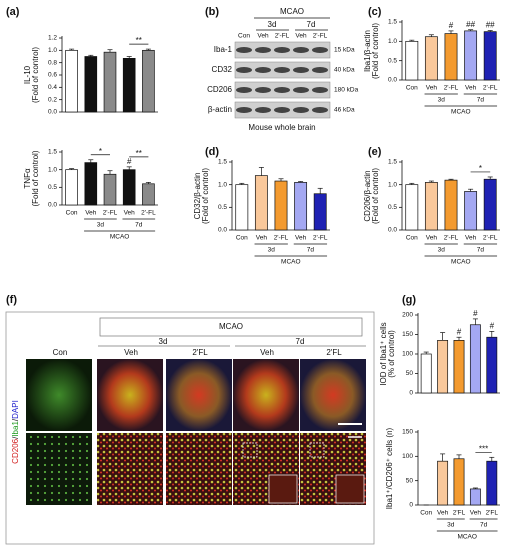  What do you see at coordinates (200, 352) in the screenshot?
I see `column-label: 2'FL` at bounding box center [200, 352].